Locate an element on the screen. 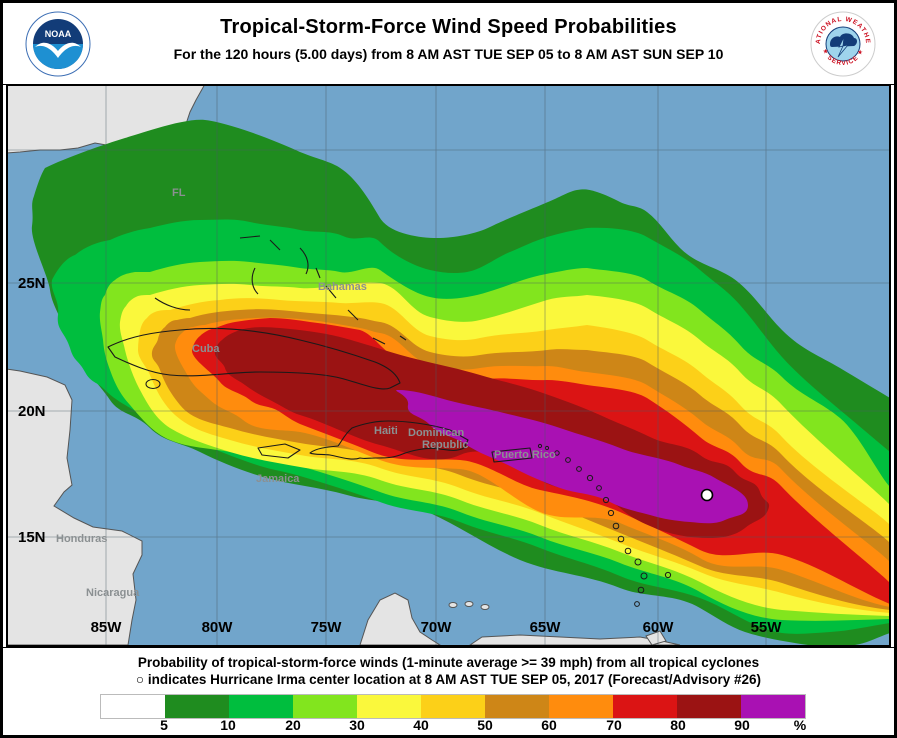 The height and width of the screenshot is (738, 897). legend-label-90: 90 is located at coordinates (742, 725).